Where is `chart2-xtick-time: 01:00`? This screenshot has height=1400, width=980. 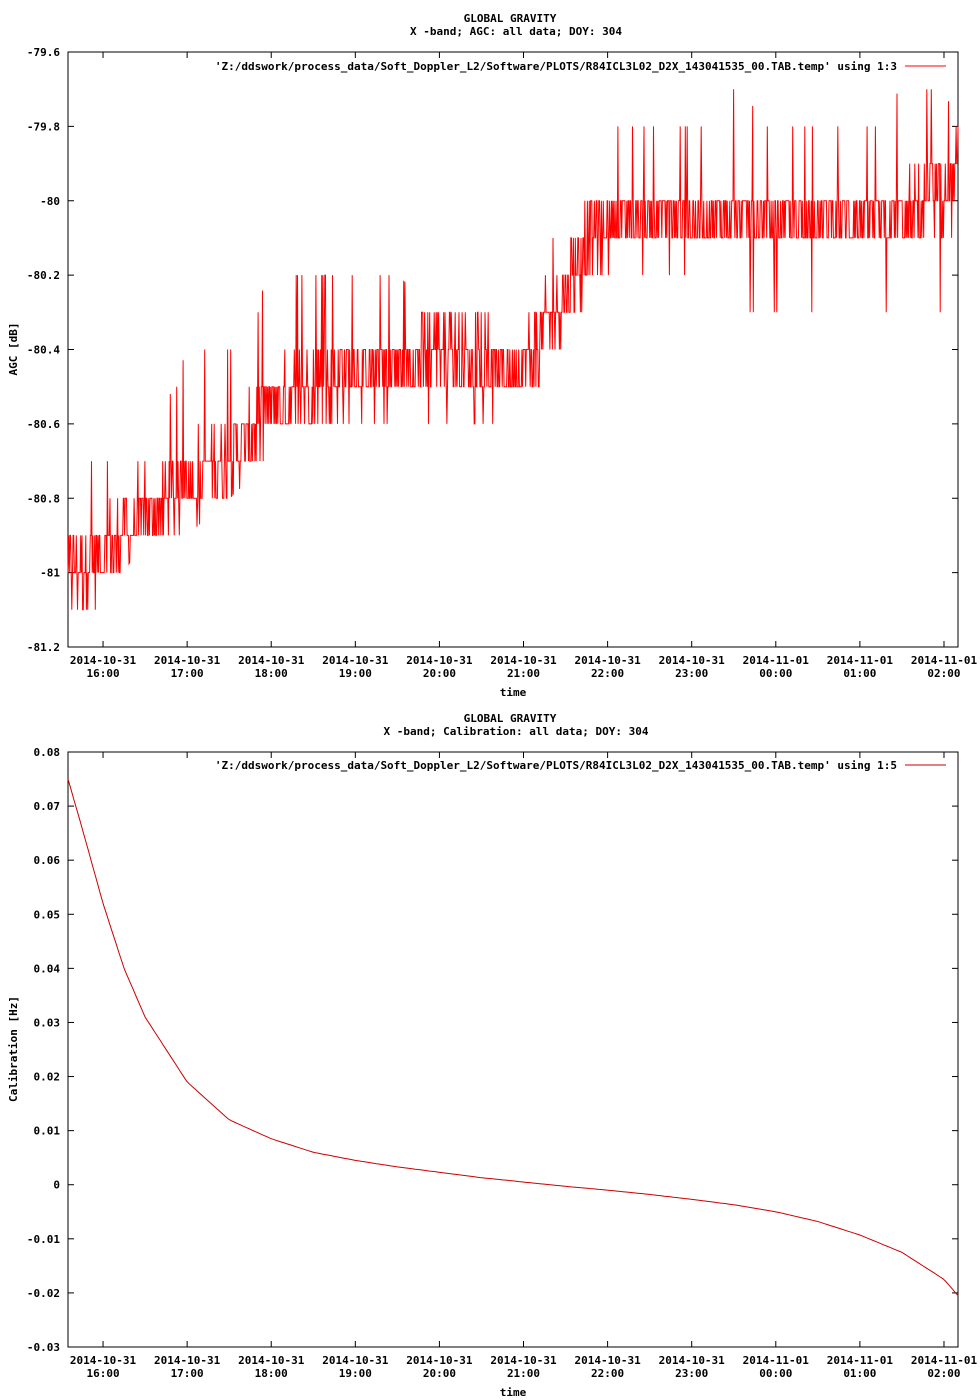
chart2-xtick-time: 01:00 is located at coordinates (859, 1373).